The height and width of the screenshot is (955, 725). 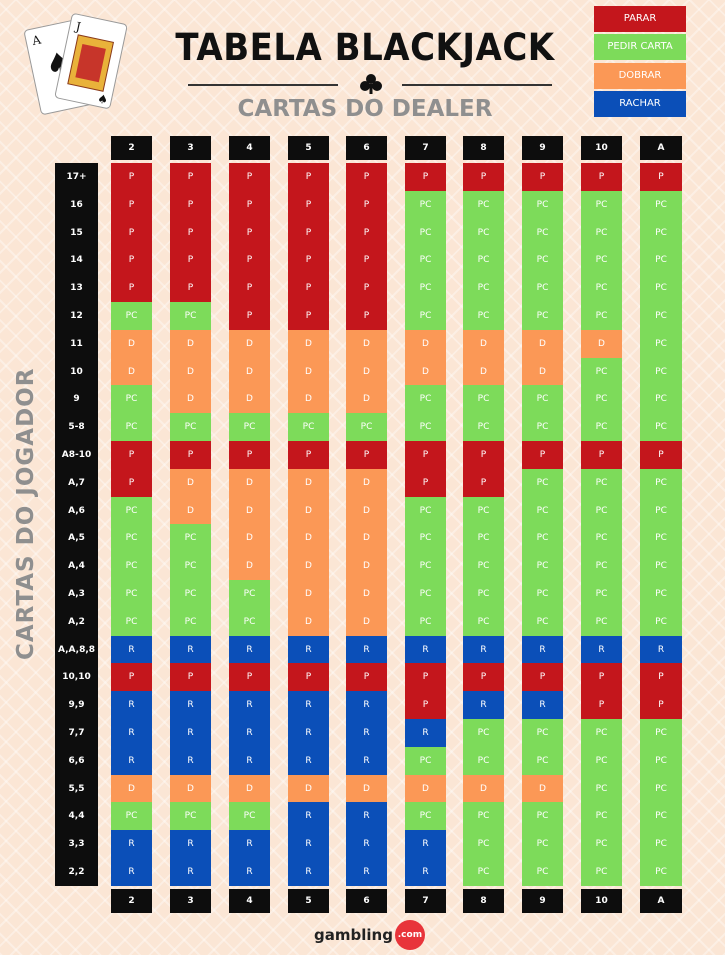 What do you see at coordinates (308, 901) in the screenshot?
I see `dealer-card-header-bottom: 5` at bounding box center [308, 901].